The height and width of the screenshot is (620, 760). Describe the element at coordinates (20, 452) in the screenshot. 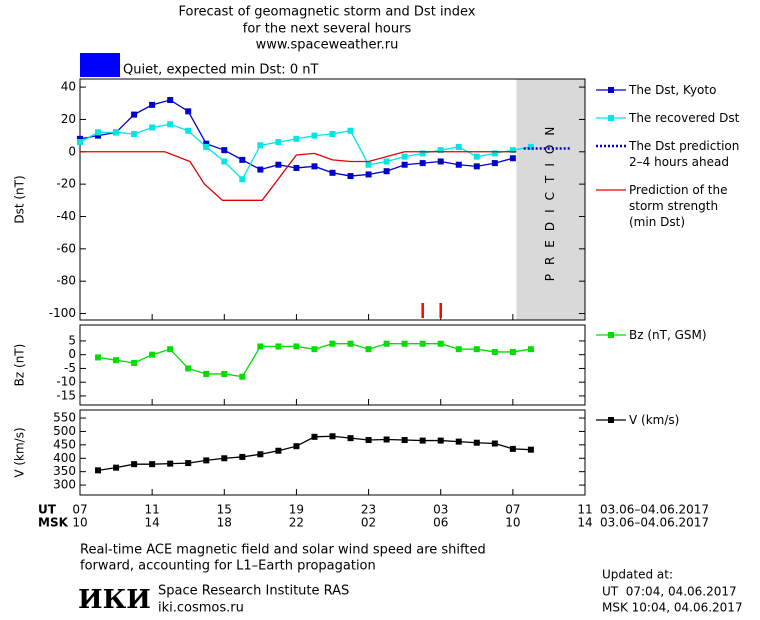

I see `y-axis-label: V (km/s)` at that location.